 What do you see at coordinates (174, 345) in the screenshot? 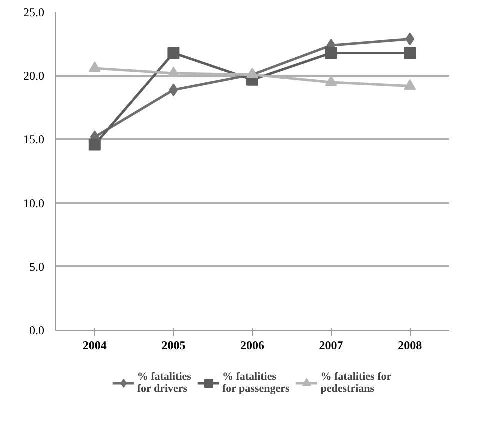
I see `x-tick-label: 2005` at bounding box center [174, 345].